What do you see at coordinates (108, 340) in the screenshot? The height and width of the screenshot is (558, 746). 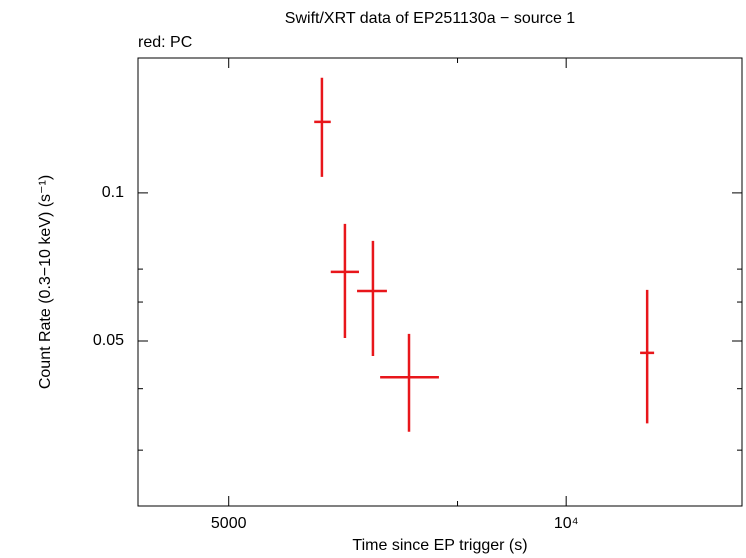 I see `y-tick-label: 0.05` at bounding box center [108, 340].